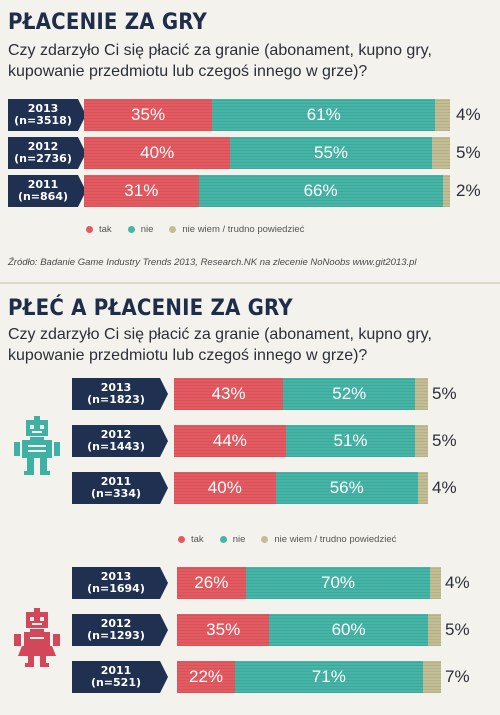 The image size is (500, 715). I want to click on stacked-bar: 31% 66%, so click(267, 191).